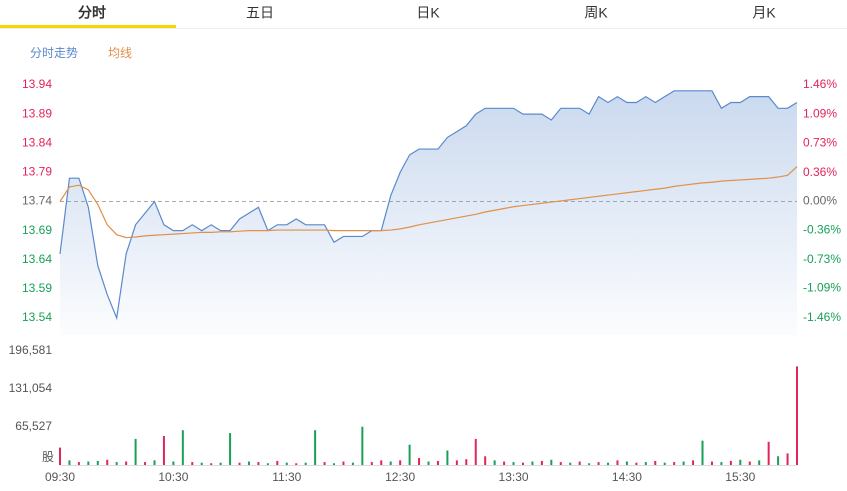 This screenshot has width=847, height=491. What do you see at coordinates (120, 53) in the screenshot?
I see `legend-average: 均线` at bounding box center [120, 53].